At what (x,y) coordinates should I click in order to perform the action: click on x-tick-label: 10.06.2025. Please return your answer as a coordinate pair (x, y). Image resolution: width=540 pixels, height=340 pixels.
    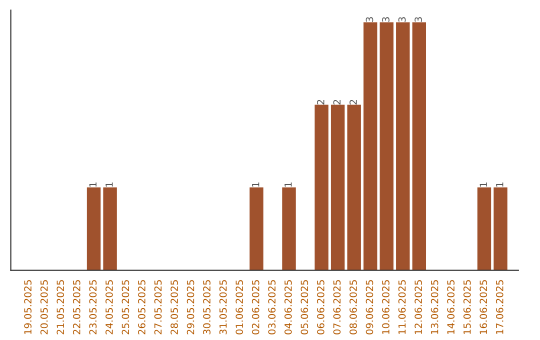
    Looking at the image, I should click on (386, 307).